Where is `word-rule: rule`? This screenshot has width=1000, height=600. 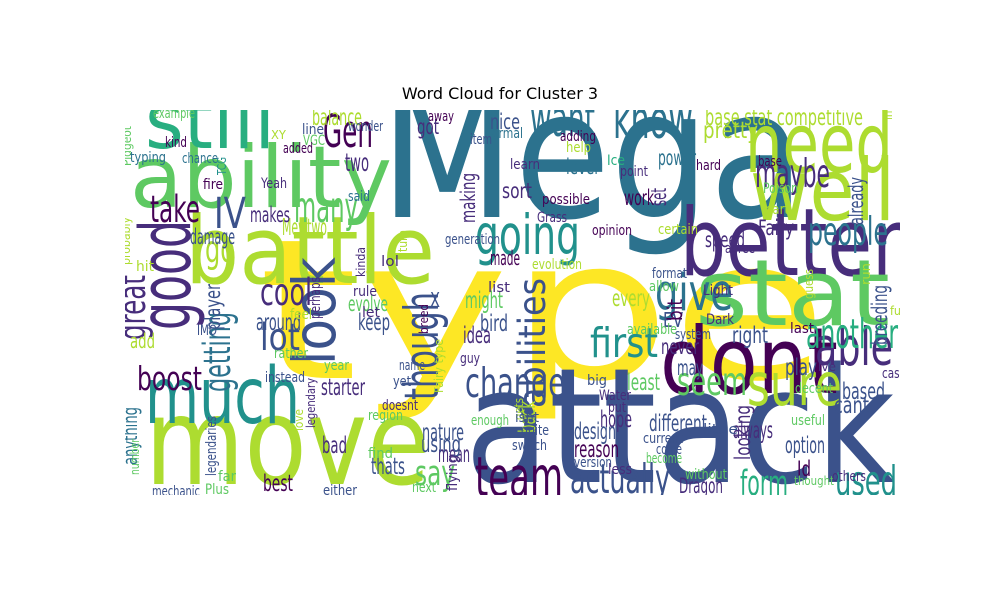
word-rule: rule is located at coordinates (365, 292).